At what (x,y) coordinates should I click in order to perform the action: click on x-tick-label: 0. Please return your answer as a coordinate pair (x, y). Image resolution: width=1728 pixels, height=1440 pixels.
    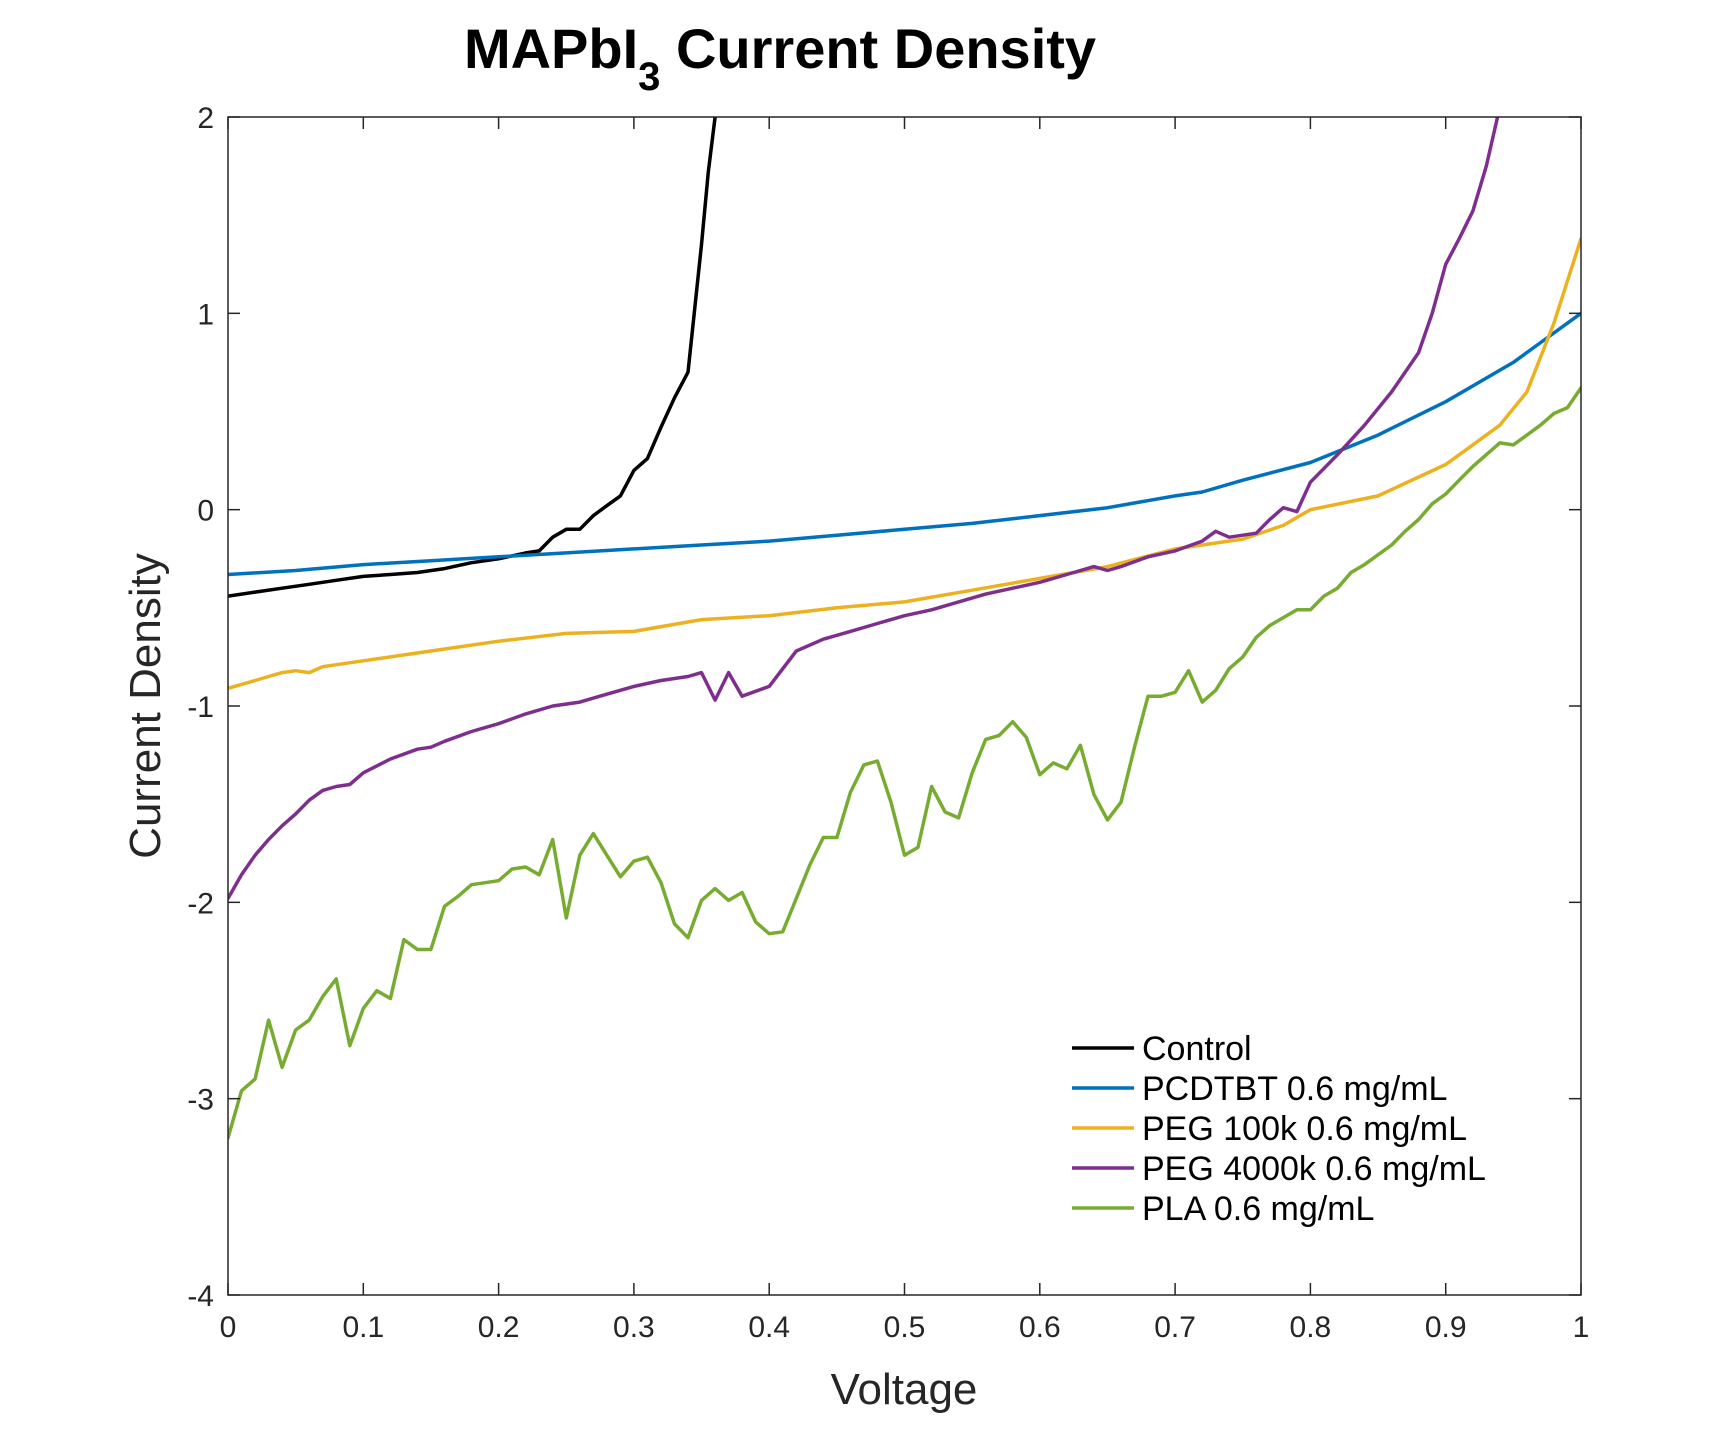
    Looking at the image, I should click on (228, 1327).